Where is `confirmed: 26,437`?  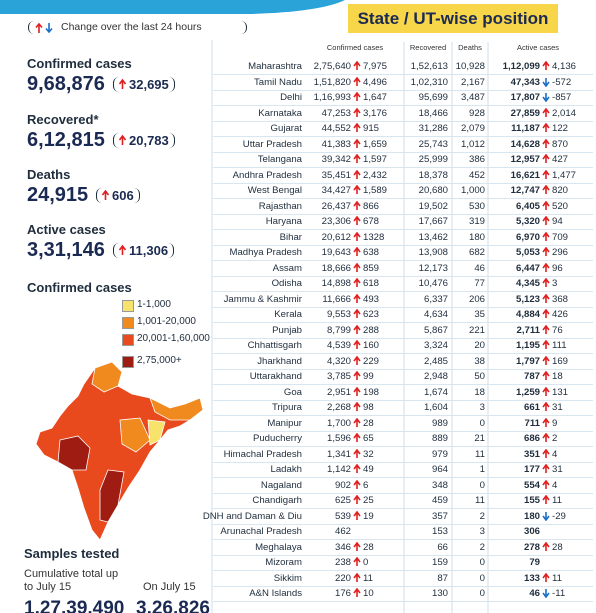
confirmed: 26,437 is located at coordinates (336, 206).